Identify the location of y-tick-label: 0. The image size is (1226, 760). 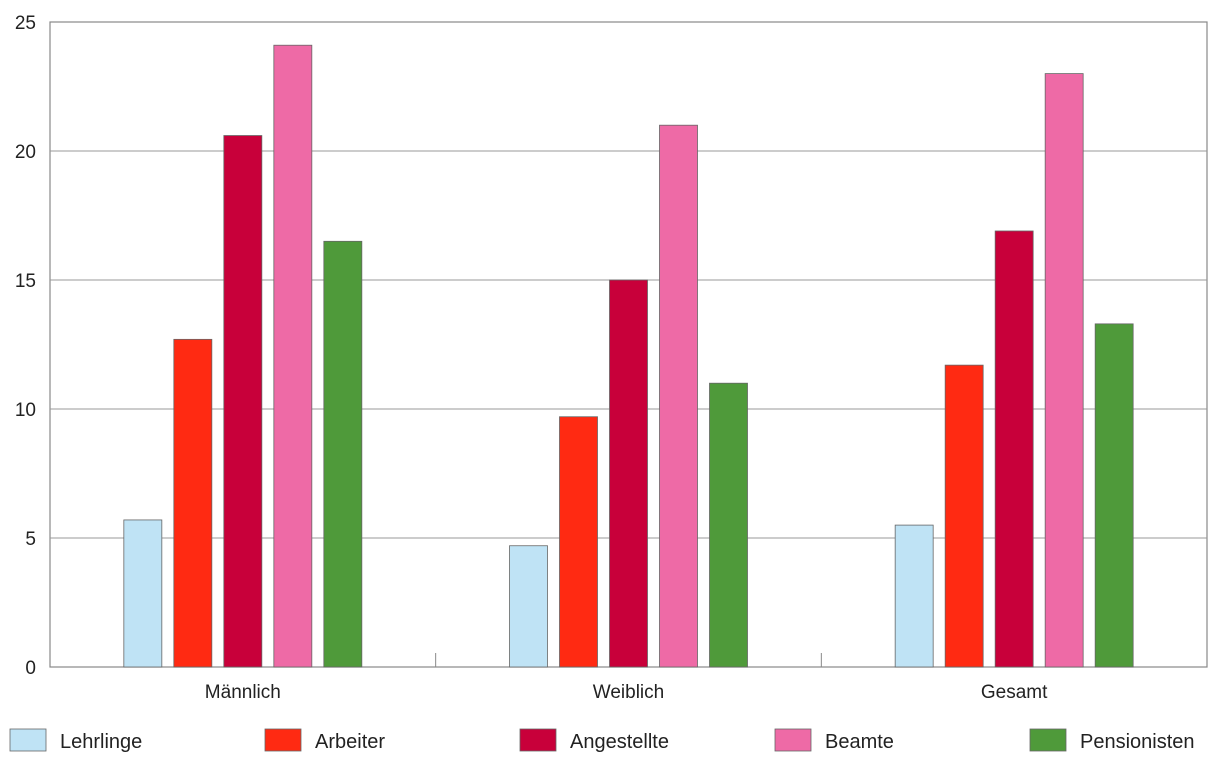
(30, 668).